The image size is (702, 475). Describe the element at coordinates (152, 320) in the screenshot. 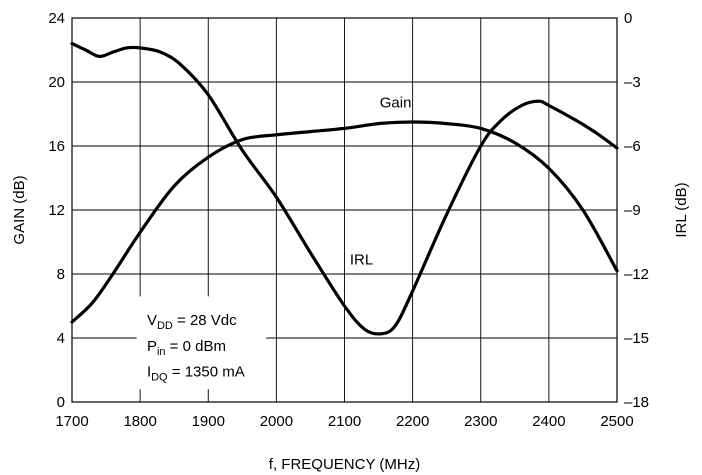

I see `vdd-symbol: V` at that location.